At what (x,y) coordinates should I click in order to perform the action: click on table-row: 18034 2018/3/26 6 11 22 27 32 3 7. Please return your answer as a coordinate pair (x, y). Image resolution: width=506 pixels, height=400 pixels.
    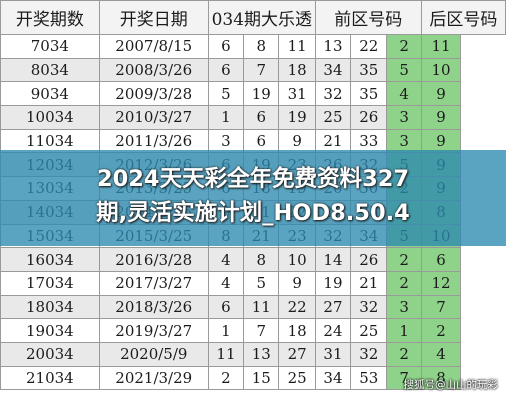
    Looking at the image, I should click on (253, 307).